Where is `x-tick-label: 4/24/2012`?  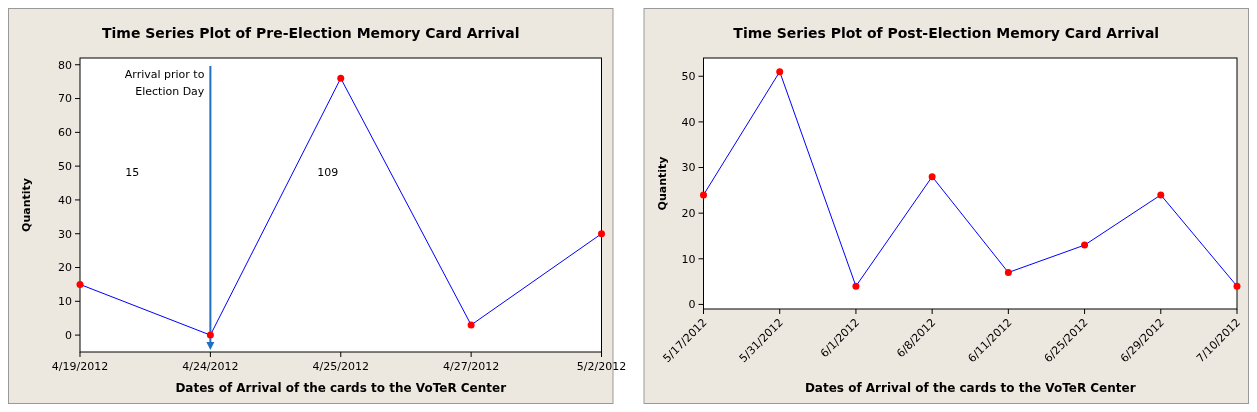 x-tick-label: 4/24/2012 is located at coordinates (210, 366).